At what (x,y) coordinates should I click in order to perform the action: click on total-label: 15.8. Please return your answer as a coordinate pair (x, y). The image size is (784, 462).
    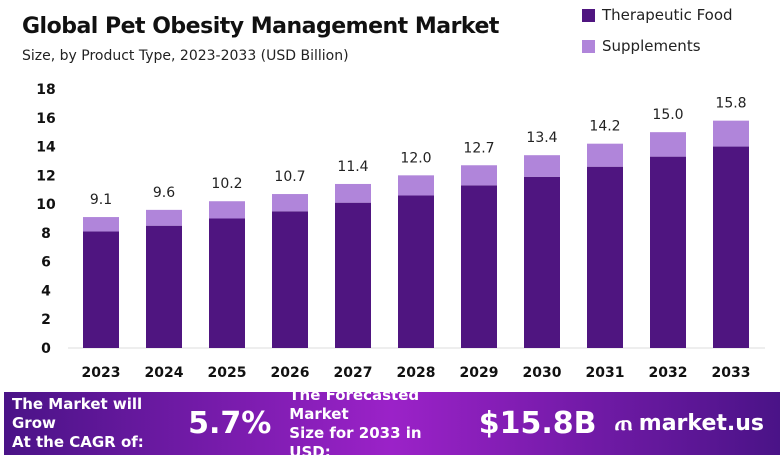
    Looking at the image, I should click on (730, 104).